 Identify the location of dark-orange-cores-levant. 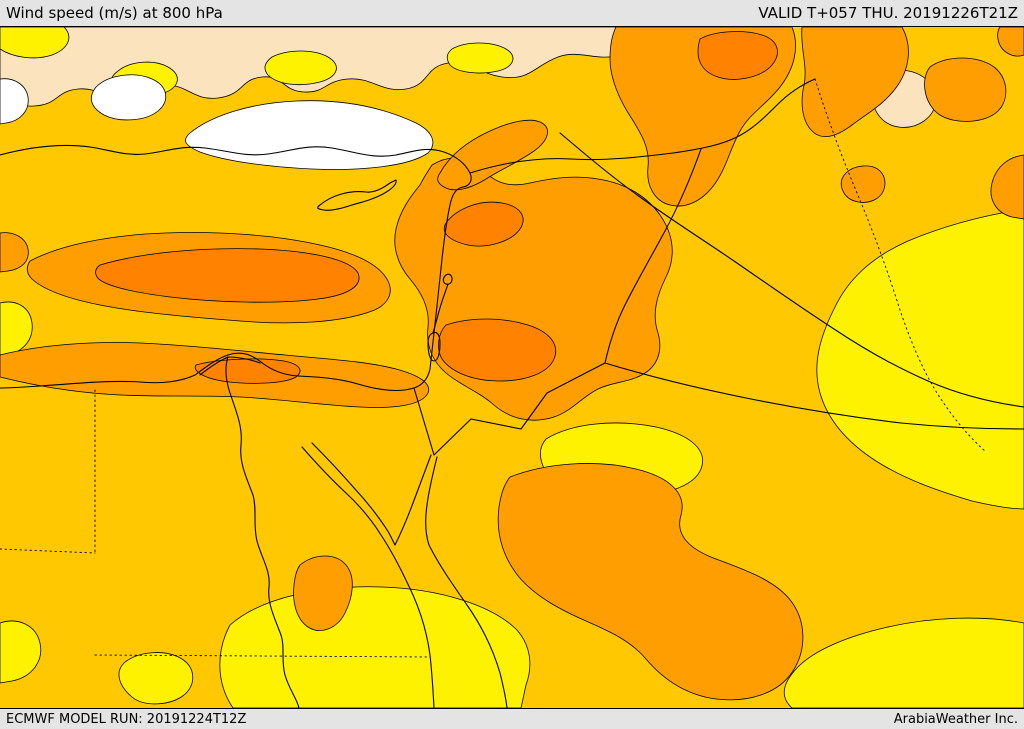
(497, 291).